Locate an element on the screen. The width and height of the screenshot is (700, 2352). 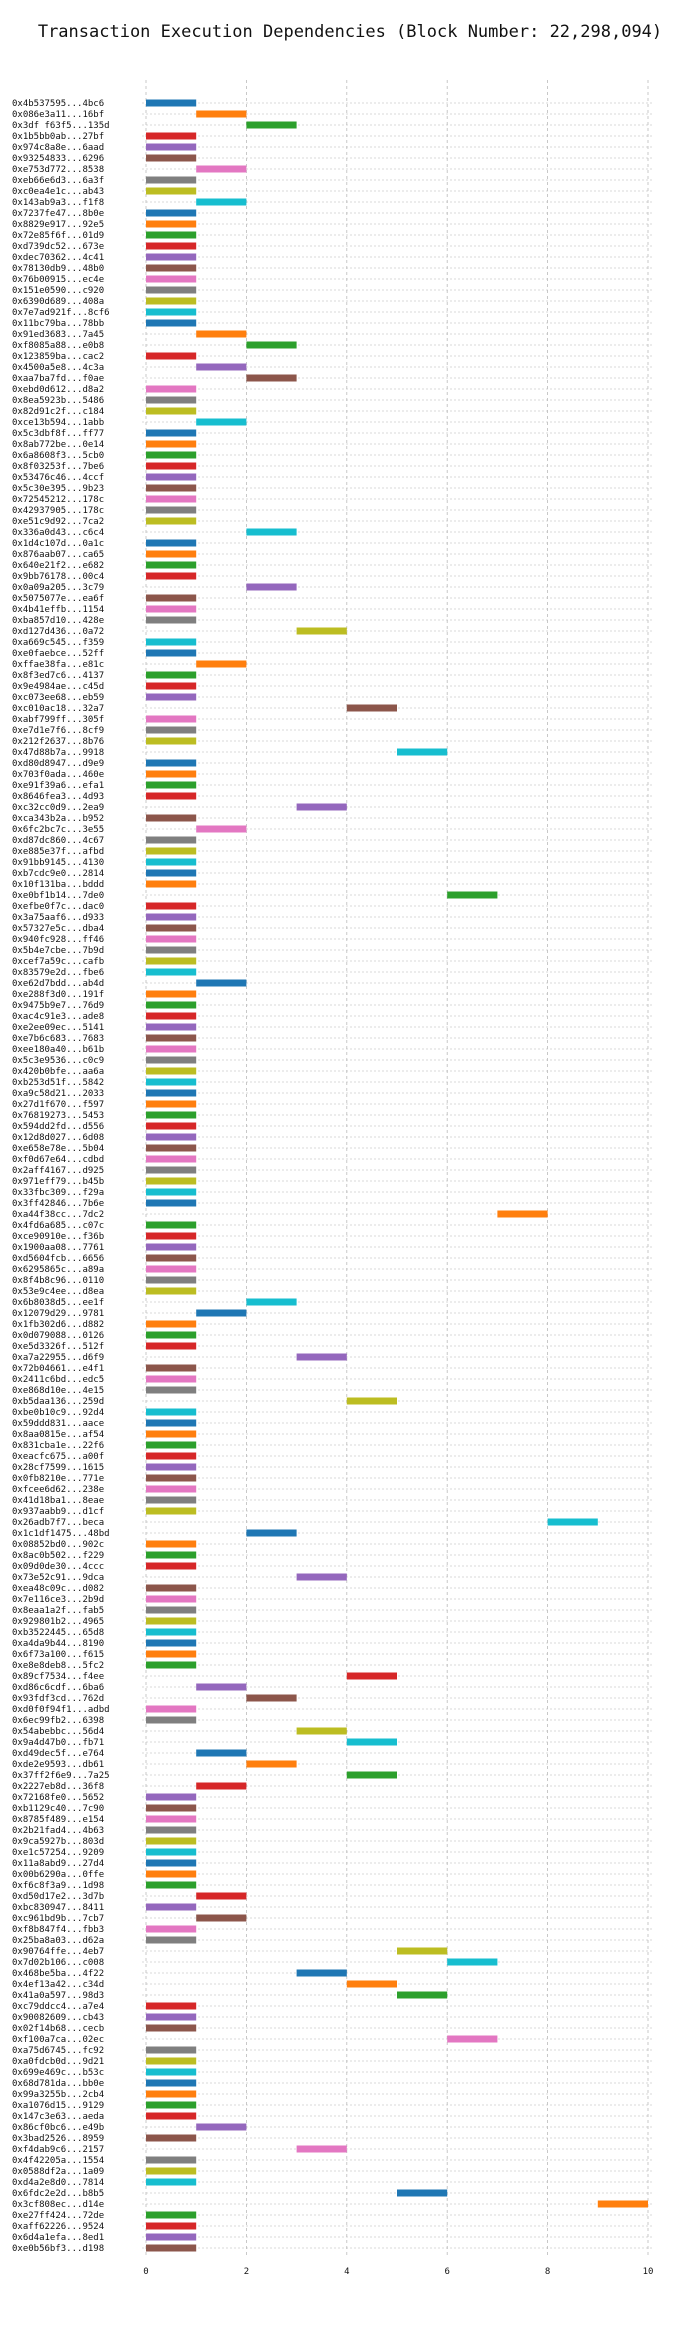
transaction-label: 0x7237fe47...8b0e is located at coordinates (58, 214).